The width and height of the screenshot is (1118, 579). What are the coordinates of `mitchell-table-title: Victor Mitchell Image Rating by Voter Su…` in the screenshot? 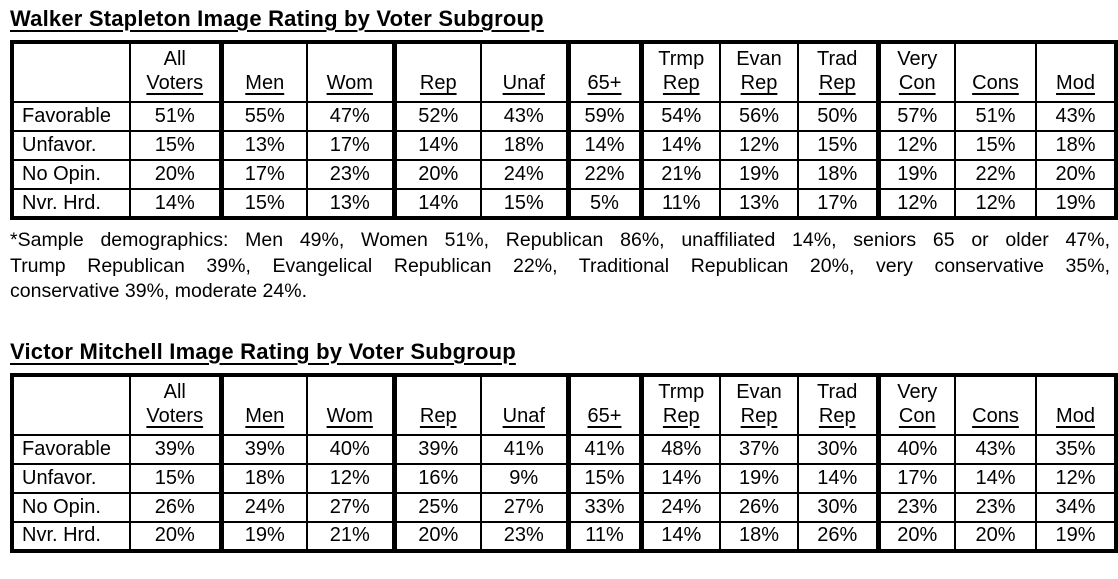 It's located at (263, 351).